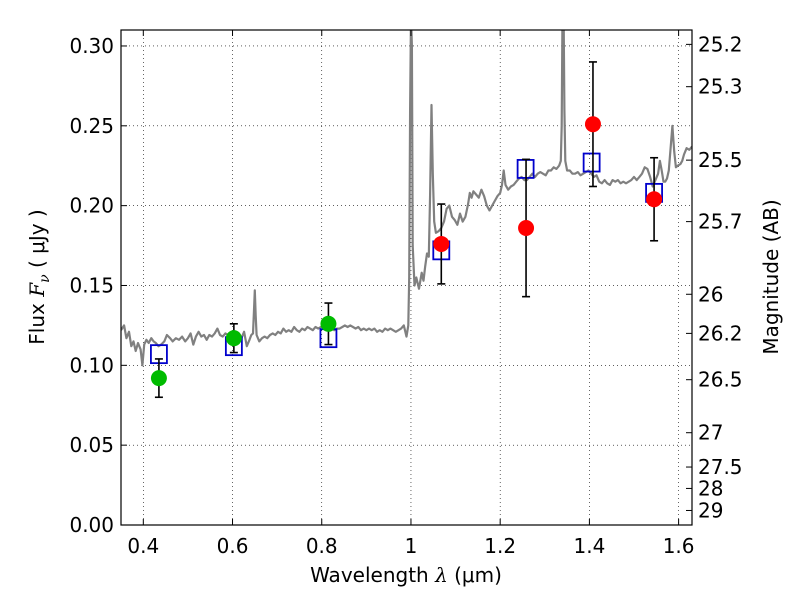 Image resolution: width=800 pixels, height=600 pixels. Describe the element at coordinates (143, 546) in the screenshot. I see `x-tick-label: 0.4` at that location.